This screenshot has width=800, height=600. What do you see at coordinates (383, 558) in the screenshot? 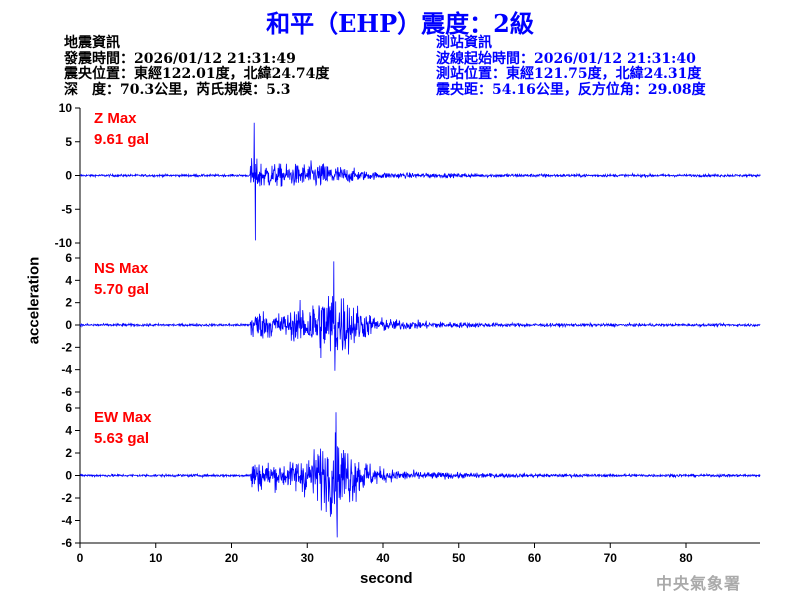
I see `x-tick-label: 40` at bounding box center [383, 558].